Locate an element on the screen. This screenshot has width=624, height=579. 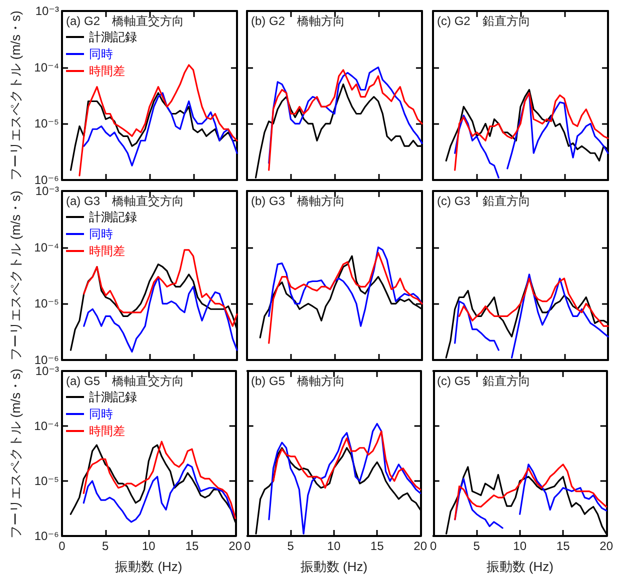
chart-title: (b) G3 橋軸方向 is located at coordinates (298, 201).